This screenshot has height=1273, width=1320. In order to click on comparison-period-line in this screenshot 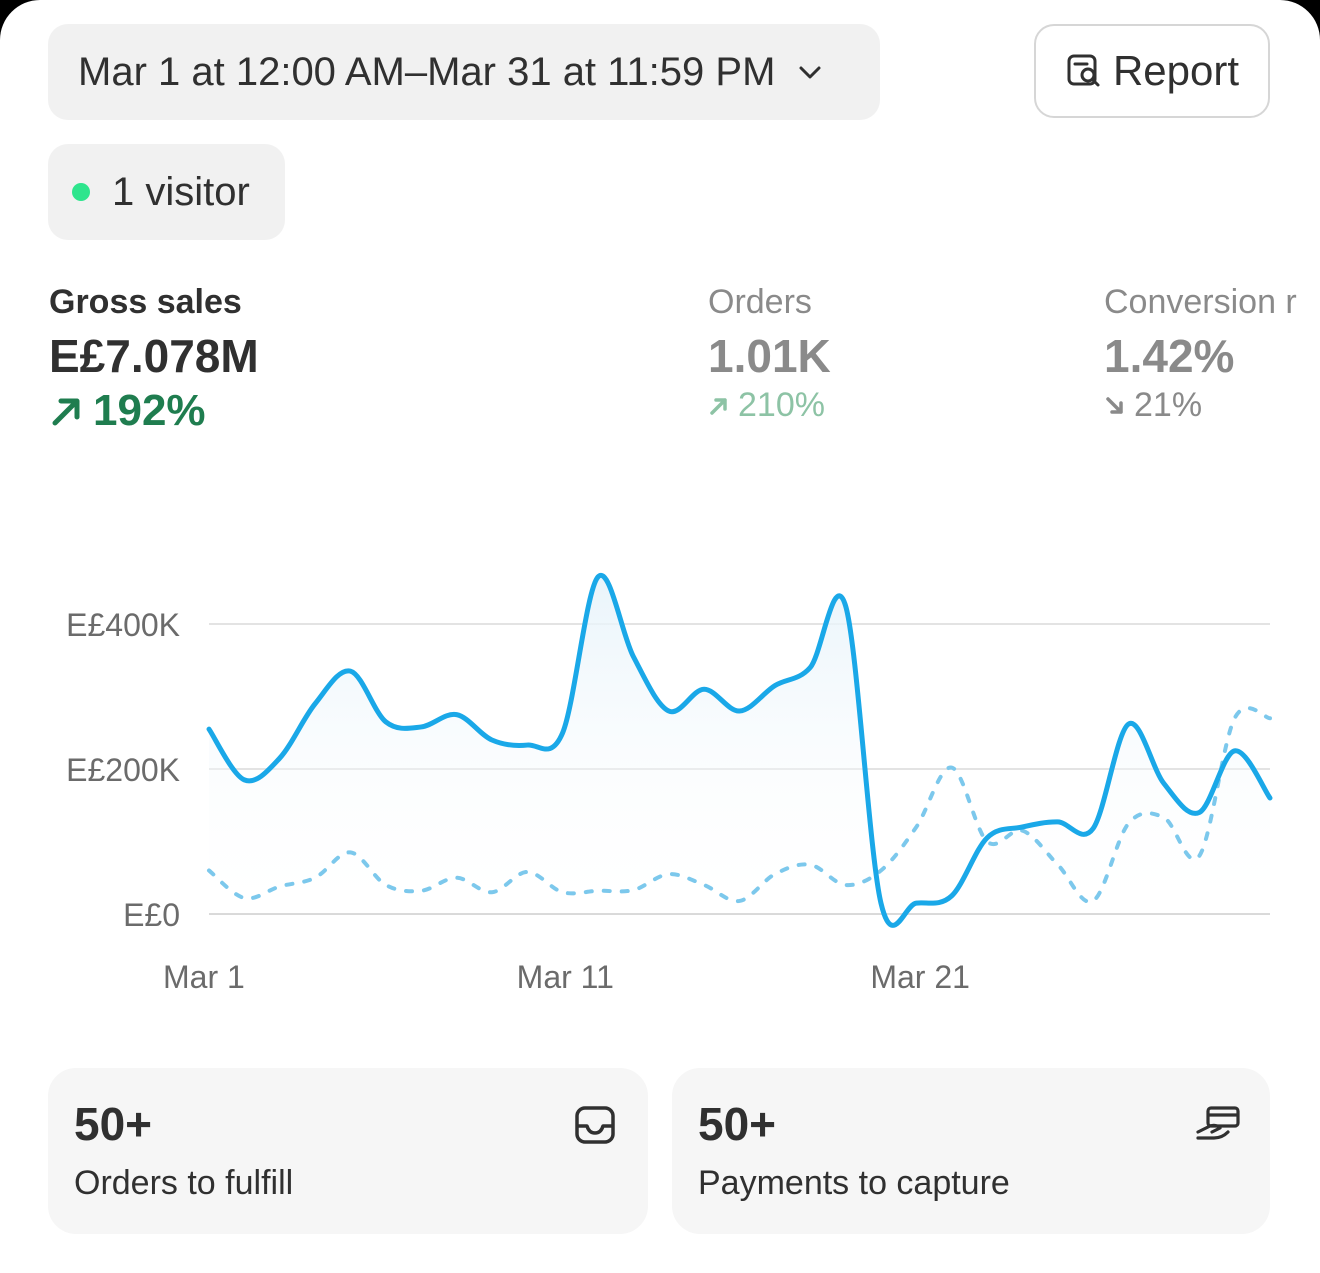, I will do `click(739, 805)`.